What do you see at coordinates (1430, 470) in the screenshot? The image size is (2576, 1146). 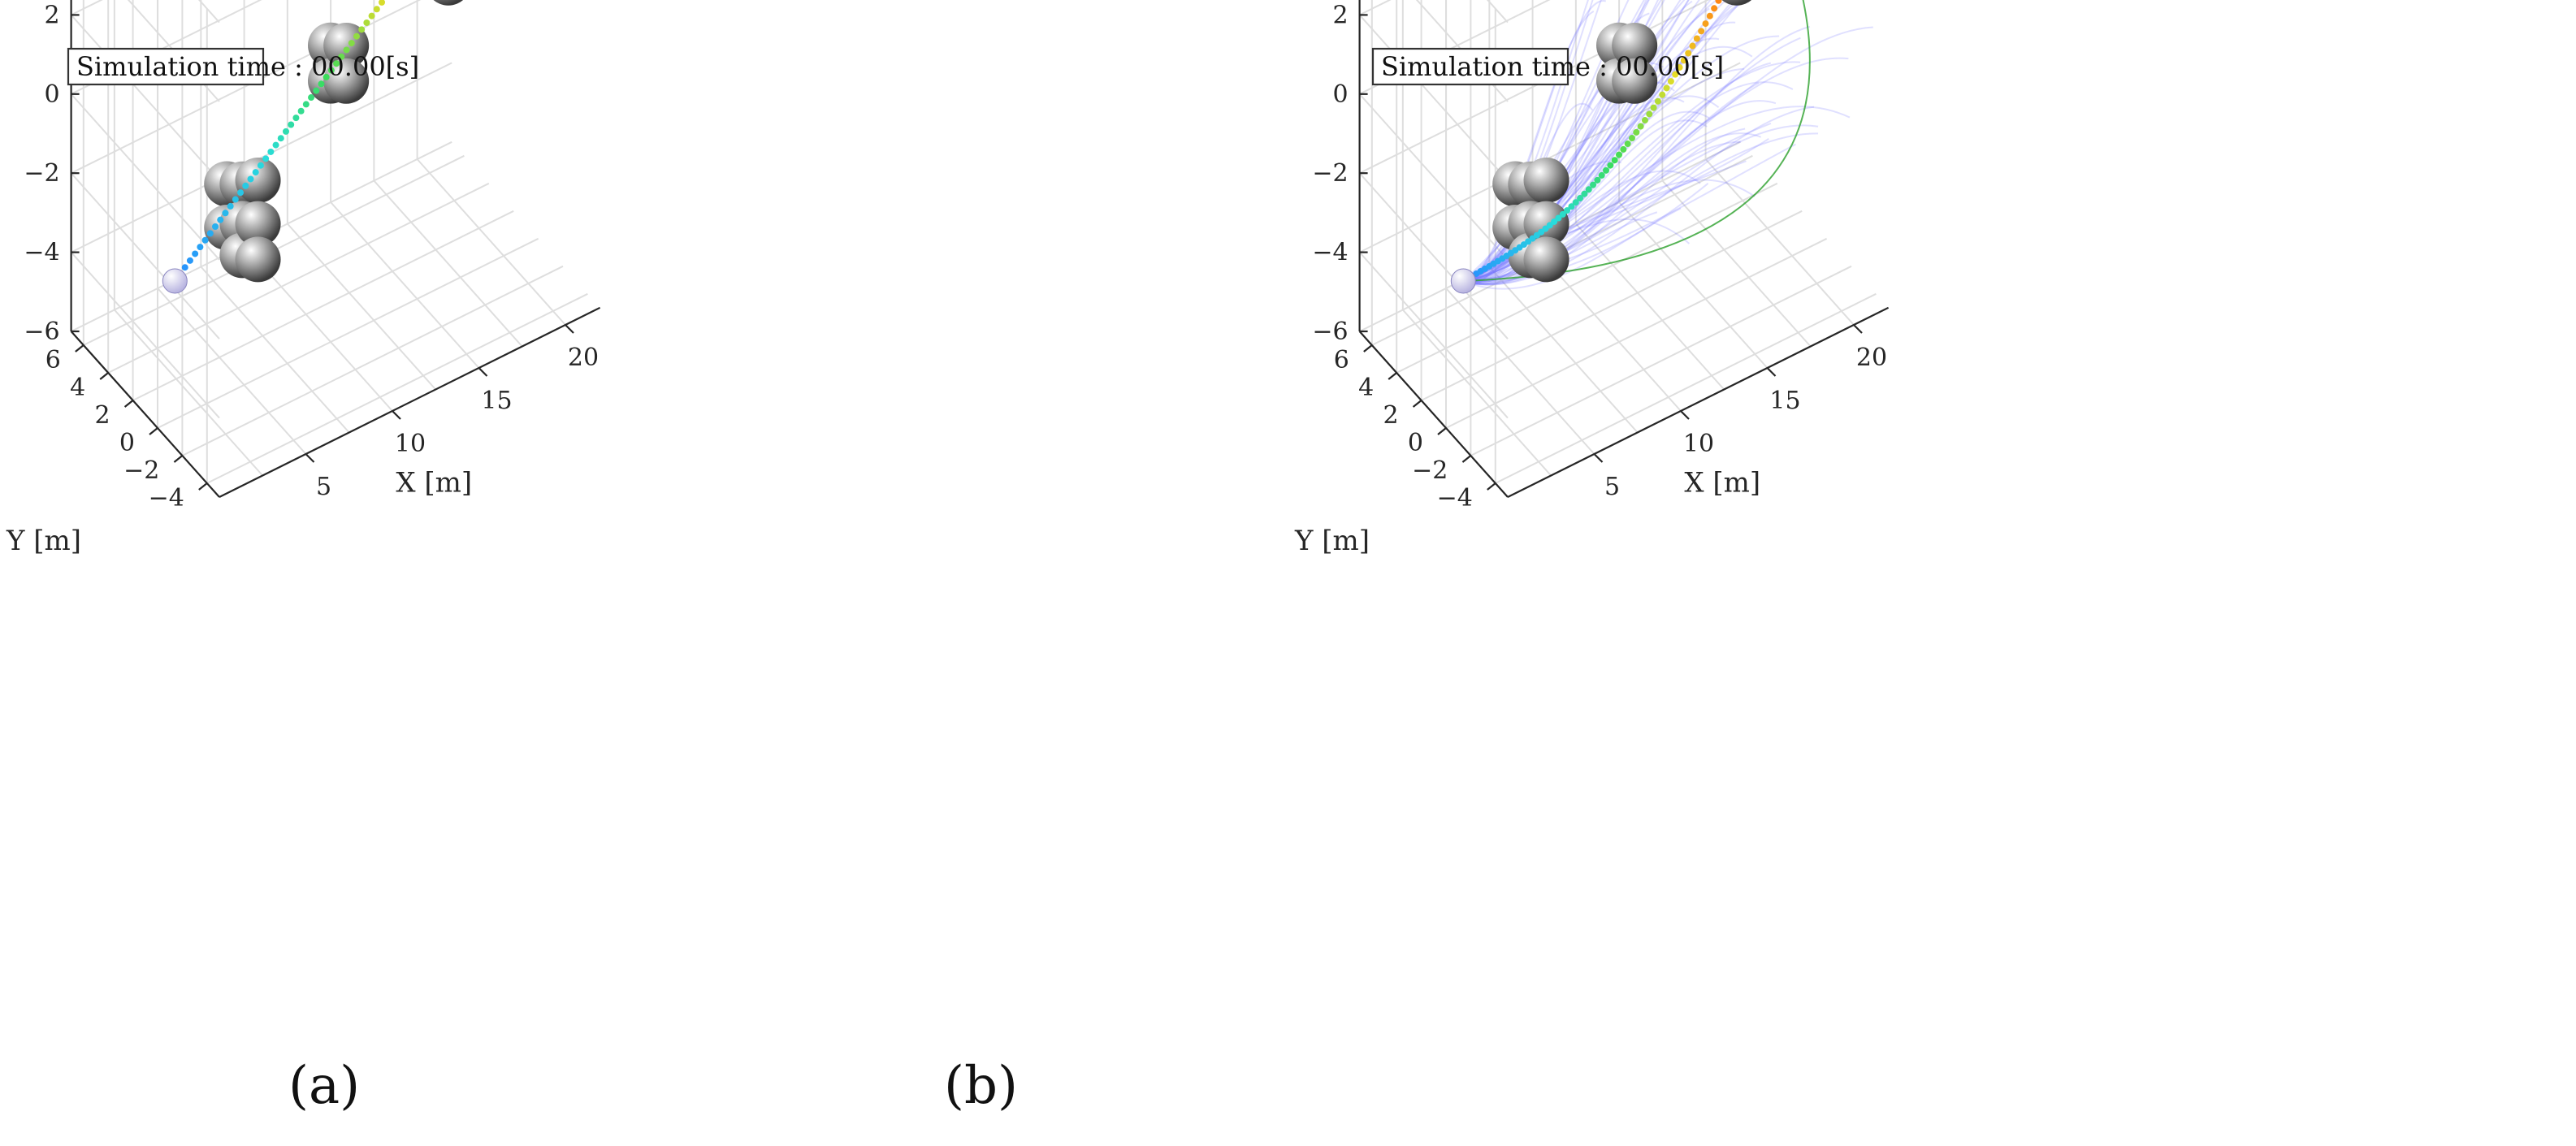 I see `y-tick-label: −2` at bounding box center [1430, 470].